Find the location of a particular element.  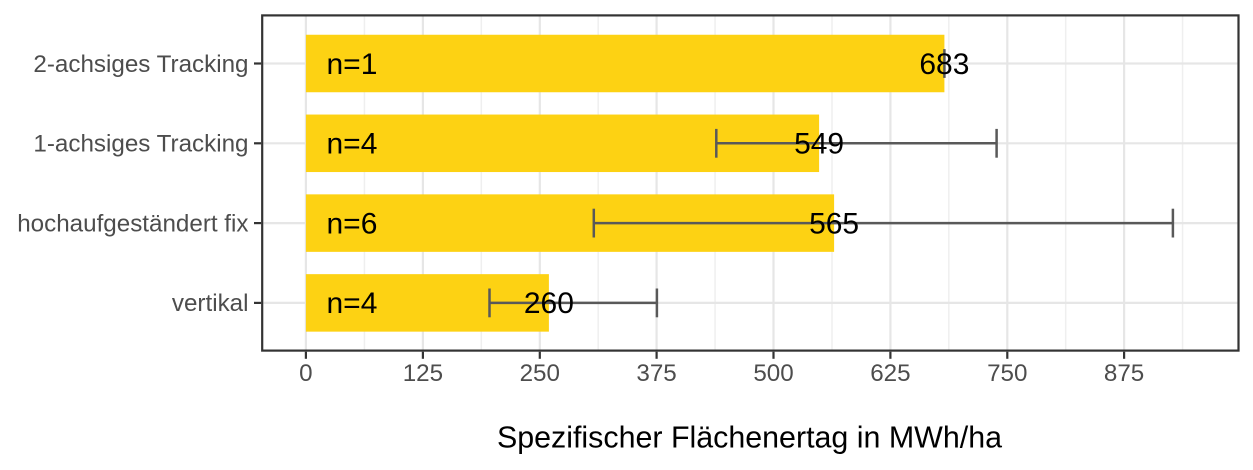

svg-text: 565 is located at coordinates (834, 223).